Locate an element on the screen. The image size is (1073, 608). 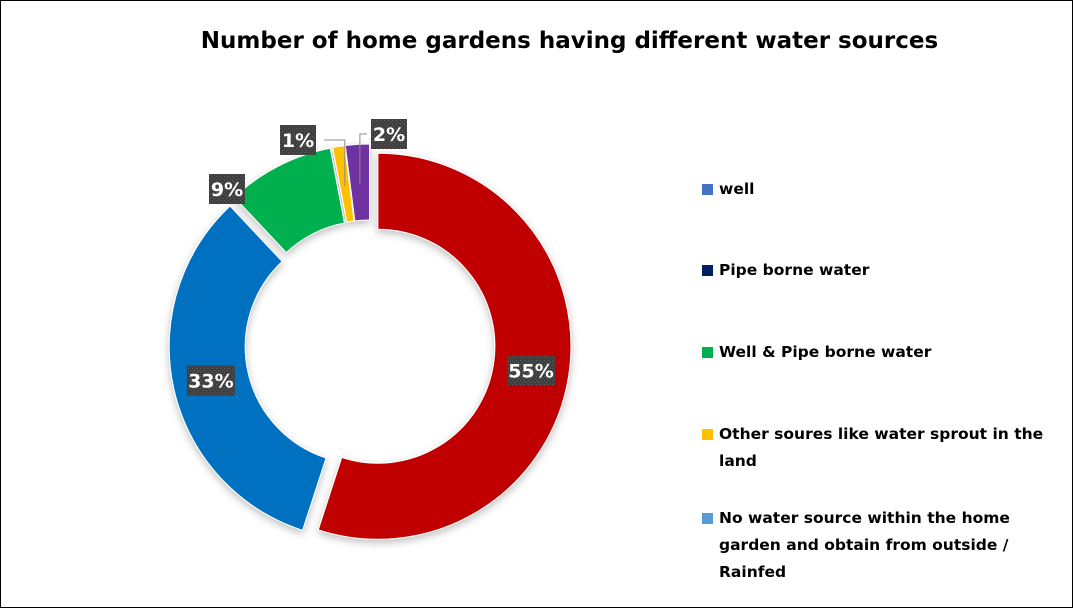
legend-item-2: Pipe borne water is located at coordinates (874, 270).